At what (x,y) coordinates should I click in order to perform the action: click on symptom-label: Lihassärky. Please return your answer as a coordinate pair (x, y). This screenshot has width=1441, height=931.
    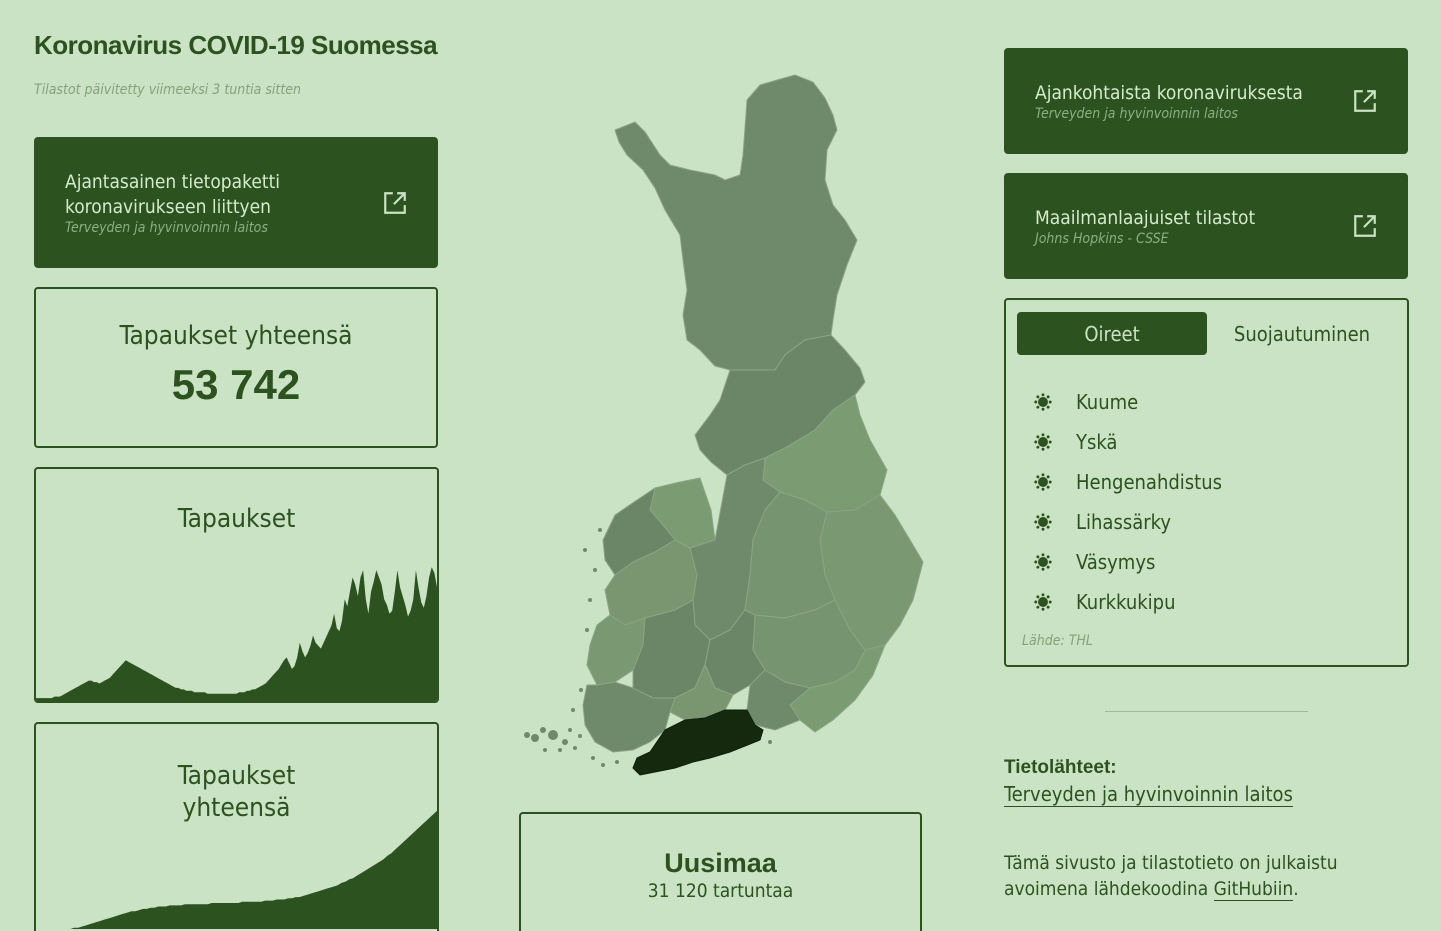
    Looking at the image, I should click on (1123, 522).